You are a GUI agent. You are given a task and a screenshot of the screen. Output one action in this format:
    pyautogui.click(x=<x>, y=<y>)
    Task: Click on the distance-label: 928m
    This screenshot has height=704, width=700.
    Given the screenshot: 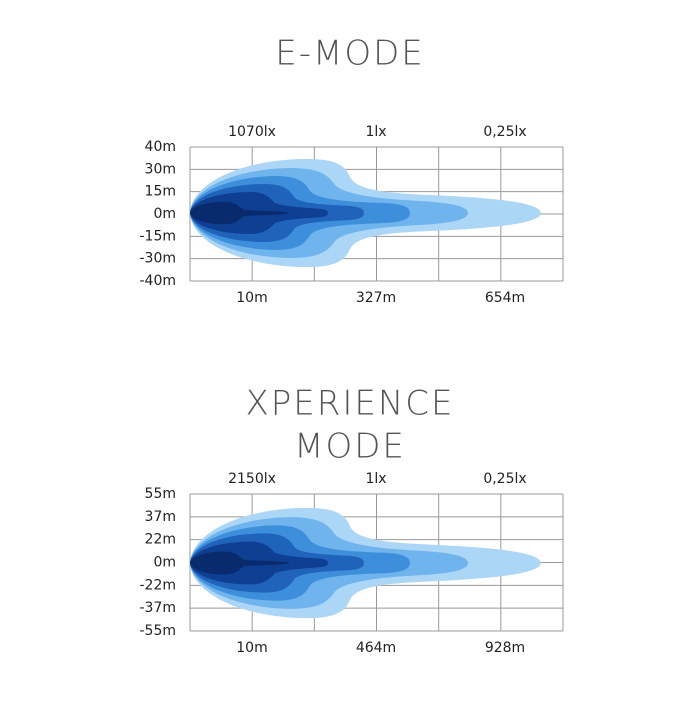 What is the action you would take?
    pyautogui.click(x=505, y=648)
    